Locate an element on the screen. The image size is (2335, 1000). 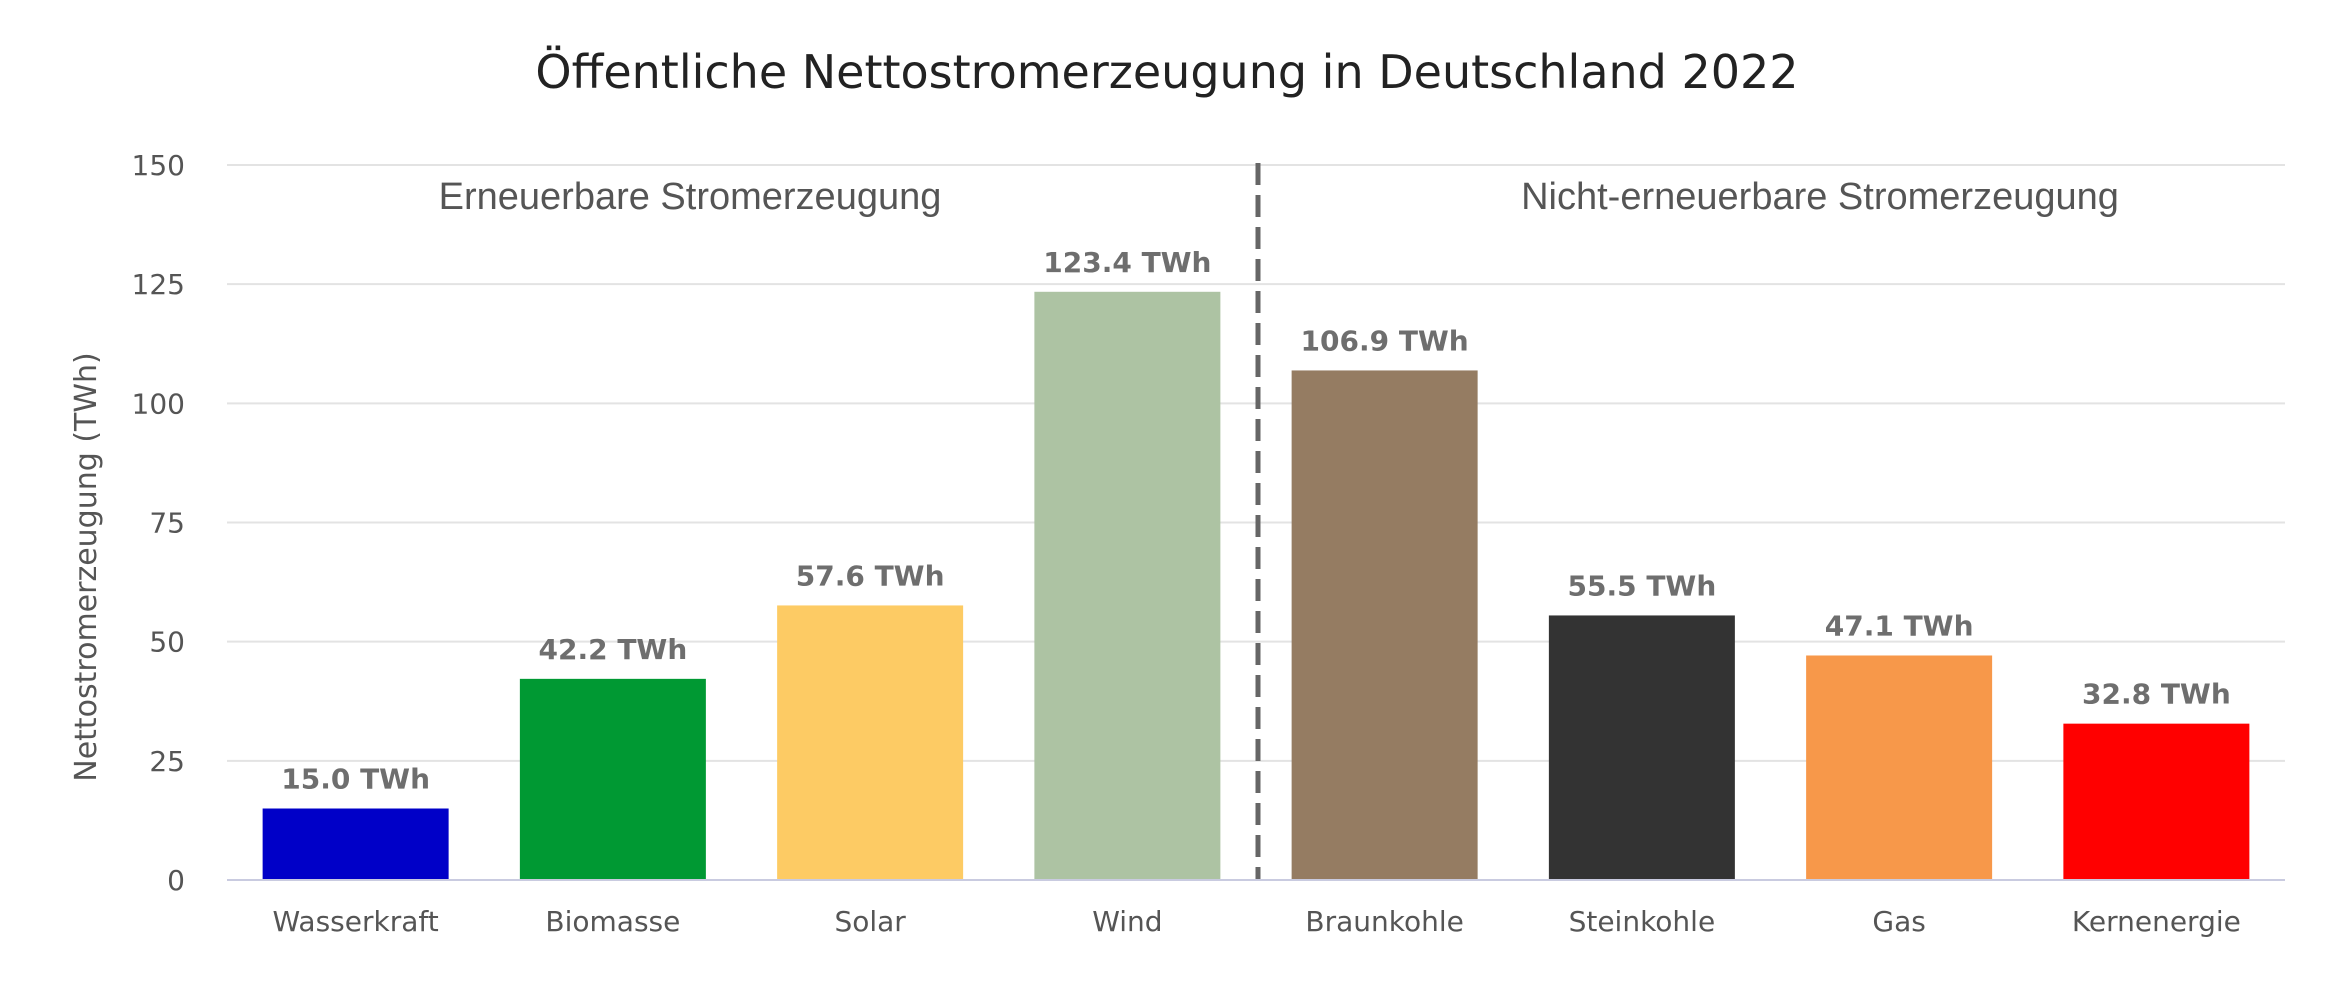
y-axis-ticks: 0 25 50 75 100 125 150 is located at coordinates (158, 523).